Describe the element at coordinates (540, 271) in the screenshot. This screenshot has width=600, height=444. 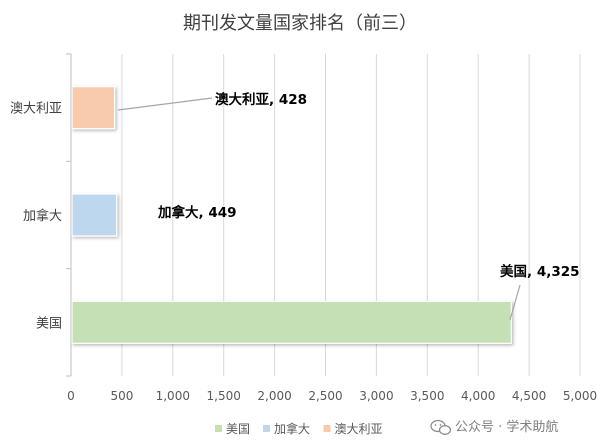
I see `data-label: 美国, 4,325` at that location.